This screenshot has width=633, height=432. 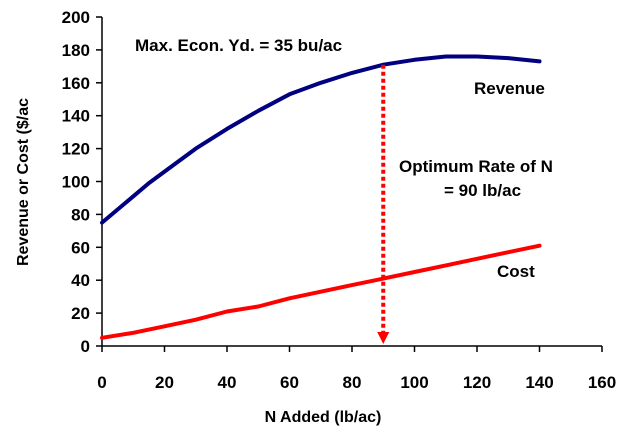 What do you see at coordinates (383, 338) in the screenshot?
I see `optimum-arrowhead-icon` at bounding box center [383, 338].